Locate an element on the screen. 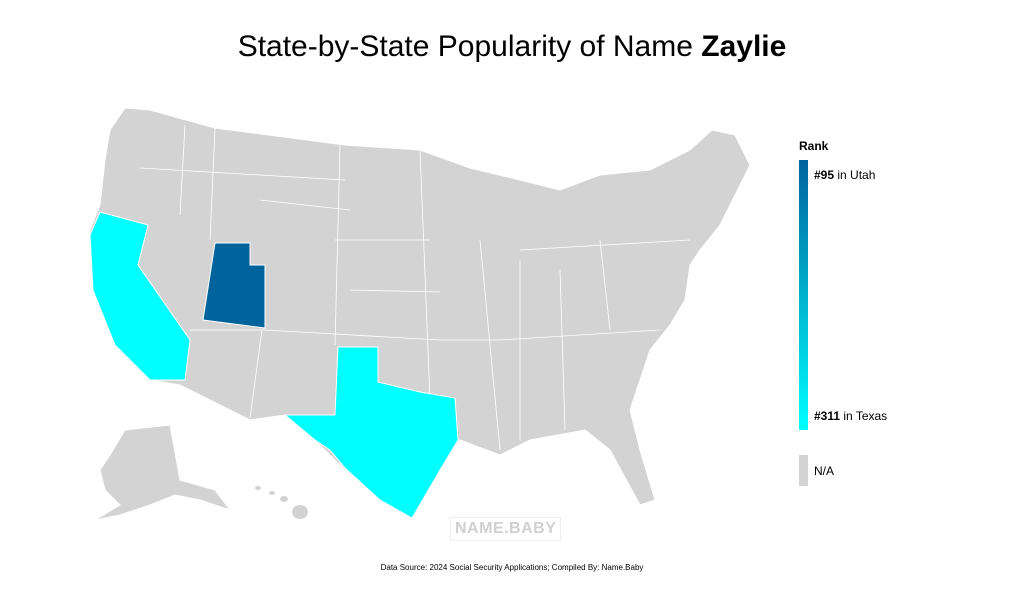 The image size is (1024, 600). legend-title: Rank is located at coordinates (814, 146).